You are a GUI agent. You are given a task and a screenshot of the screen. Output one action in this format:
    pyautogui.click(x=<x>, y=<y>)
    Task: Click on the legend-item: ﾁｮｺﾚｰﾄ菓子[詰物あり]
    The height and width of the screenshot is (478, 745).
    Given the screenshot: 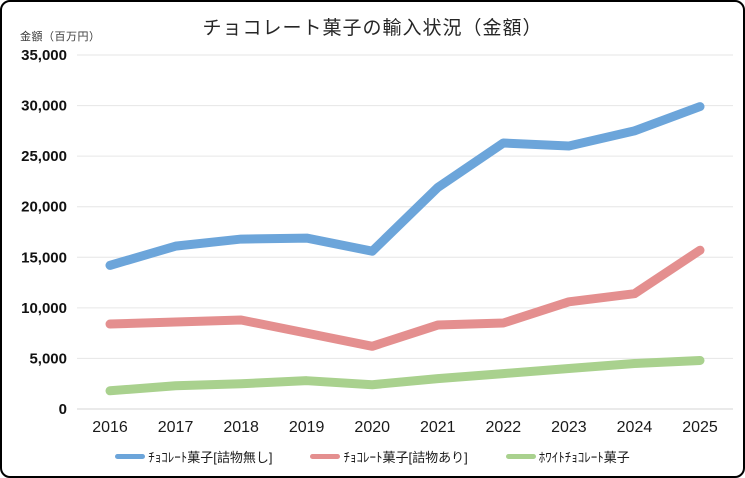 What is the action you would take?
    pyautogui.click(x=389, y=456)
    